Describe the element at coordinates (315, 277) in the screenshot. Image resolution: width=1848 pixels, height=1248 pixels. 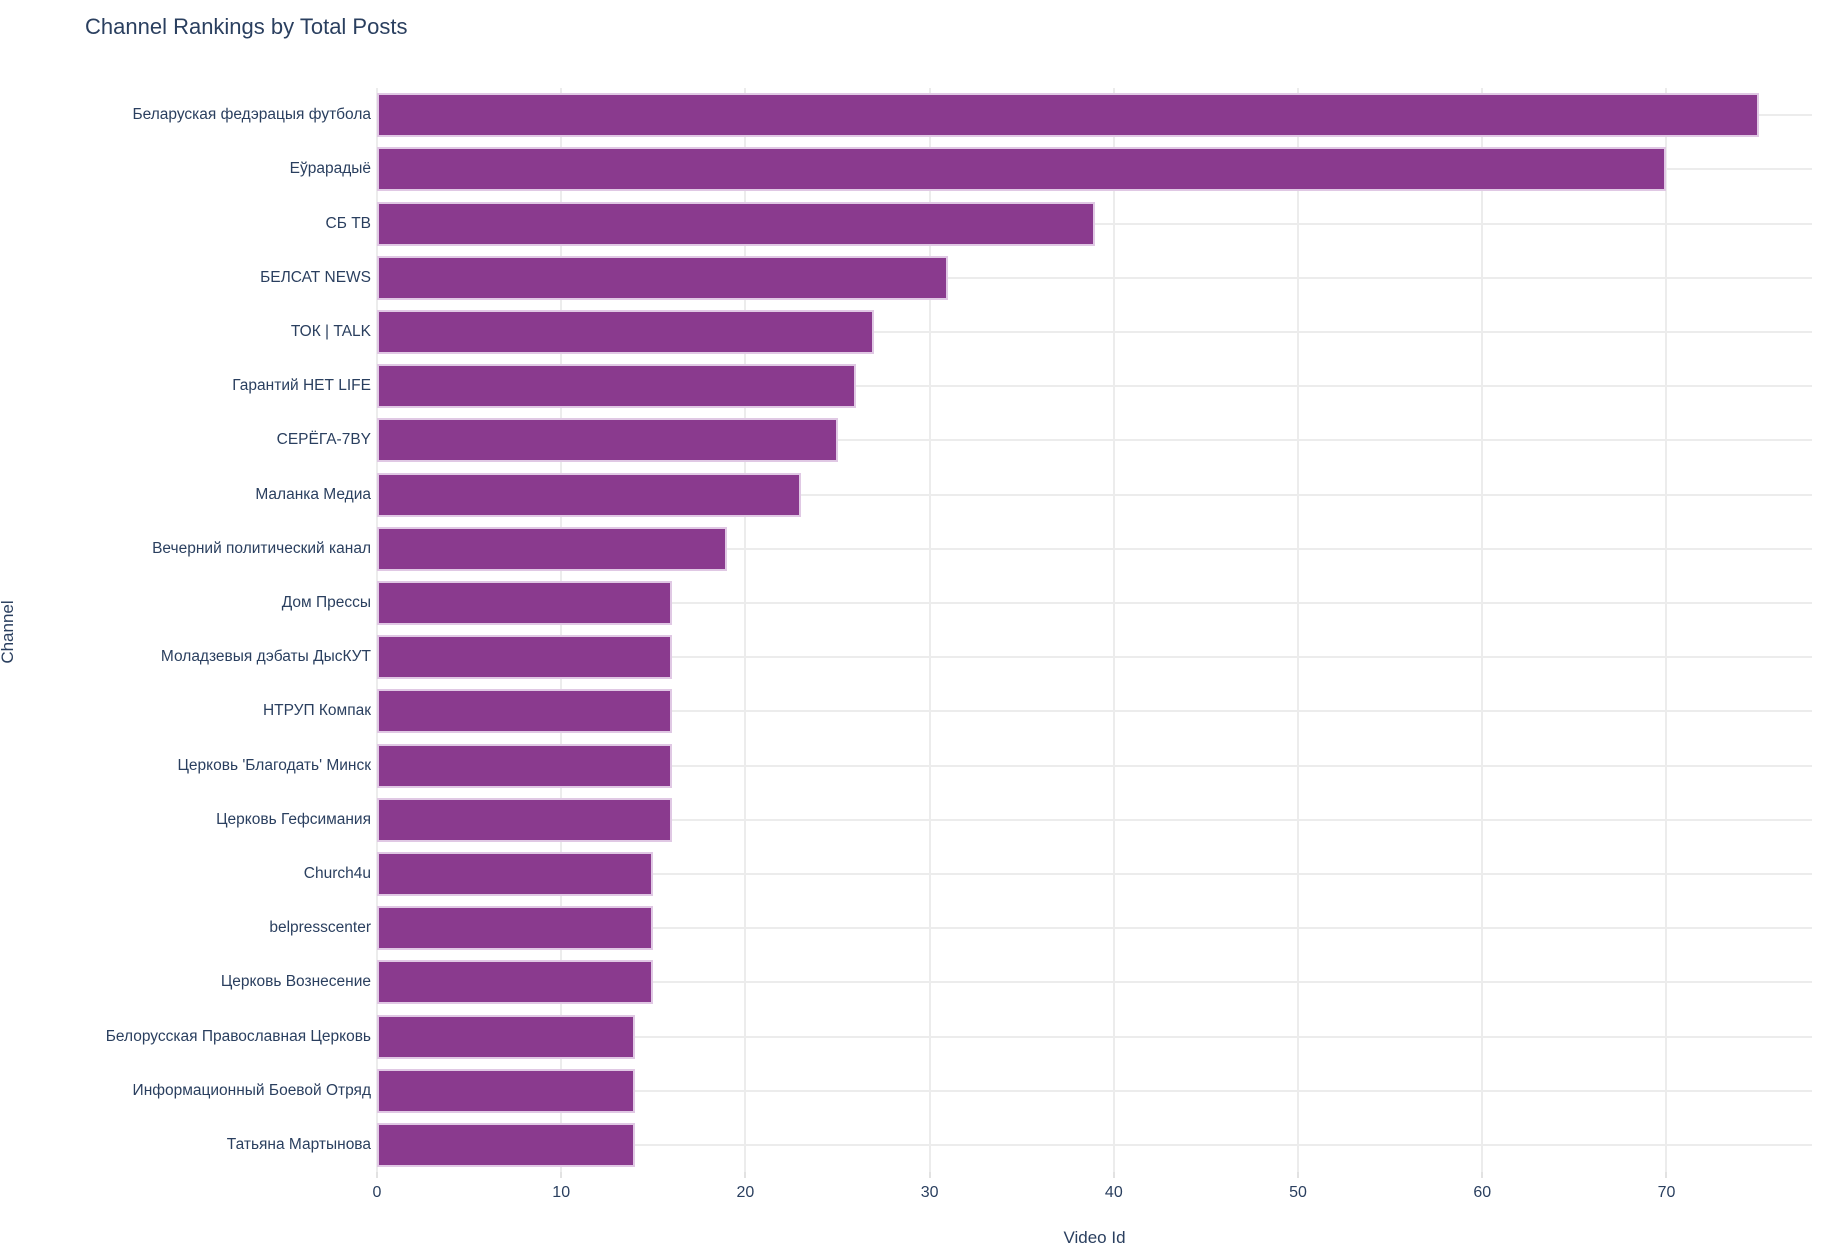
I see `category-label: БЕЛСАТ NEWS` at that location.